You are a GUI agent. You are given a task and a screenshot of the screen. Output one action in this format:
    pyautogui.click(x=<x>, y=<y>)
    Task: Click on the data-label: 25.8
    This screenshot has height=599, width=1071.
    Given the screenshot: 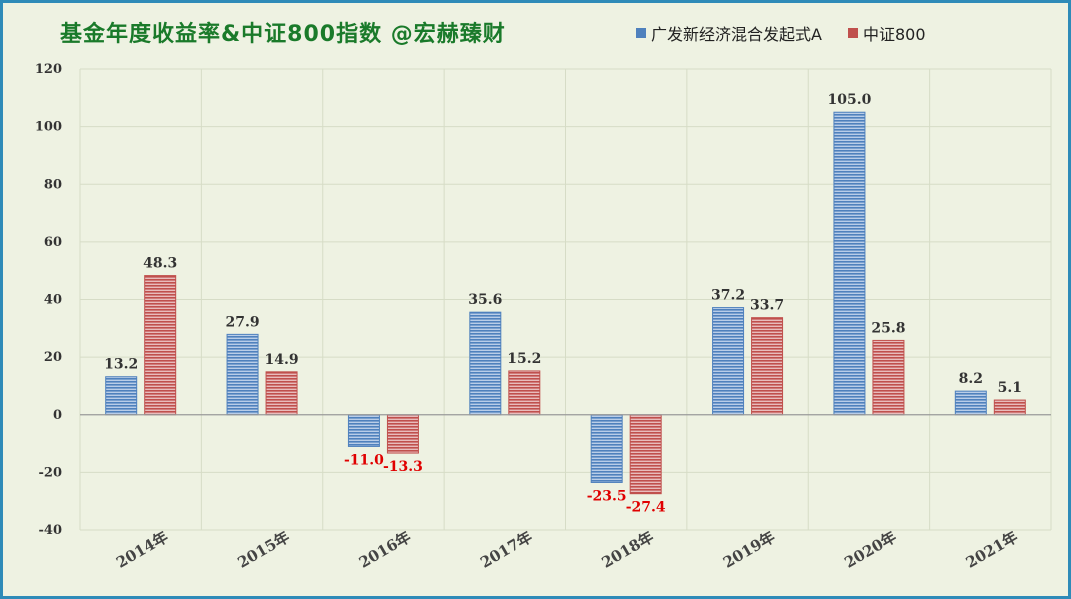 What is the action you would take?
    pyautogui.click(x=888, y=328)
    